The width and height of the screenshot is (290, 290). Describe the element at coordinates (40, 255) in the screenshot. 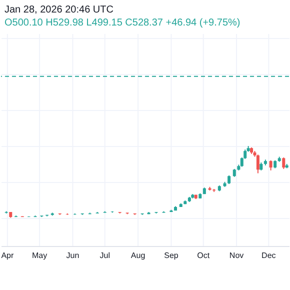

I see `x-tick-label: May` at that location.